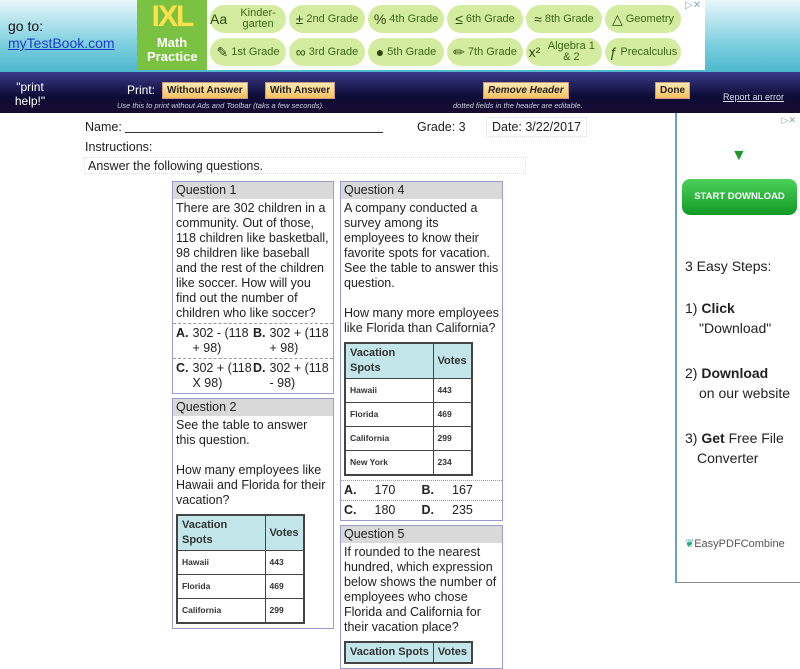 This screenshot has height=669, width=800. What do you see at coordinates (26, 26) in the screenshot?
I see `goto-label: go to:` at bounding box center [26, 26].